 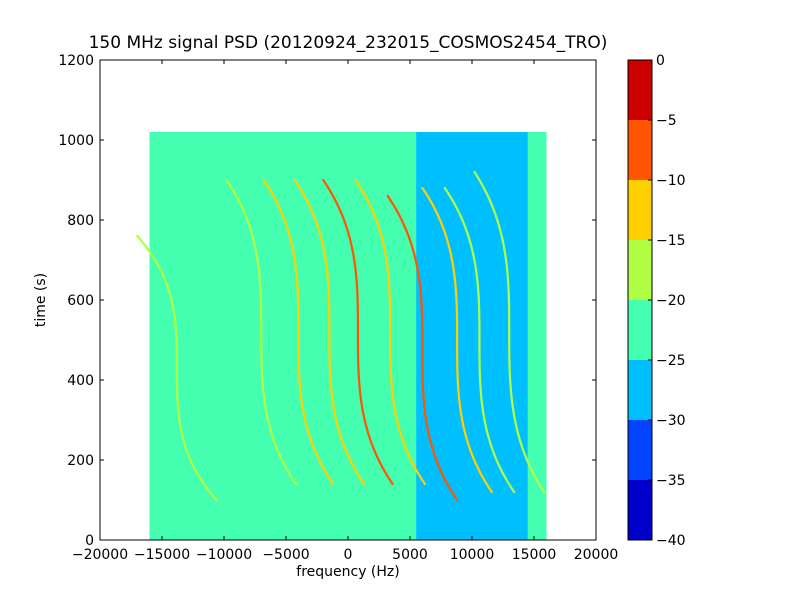 I want to click on y-tick-label: 200, so click(x=80, y=461).